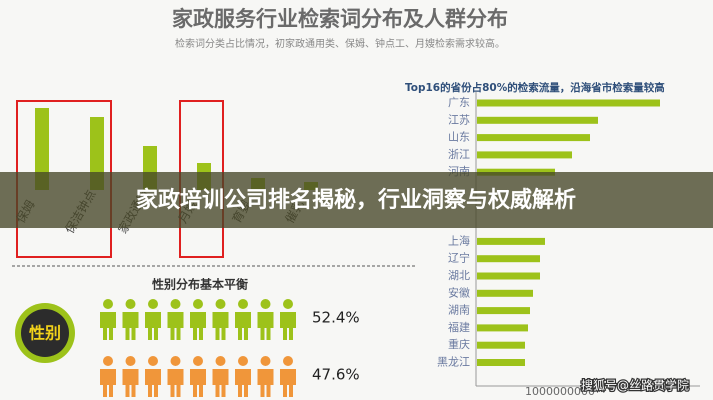  I want to click on y-tick-label: 安徽, so click(459, 292).